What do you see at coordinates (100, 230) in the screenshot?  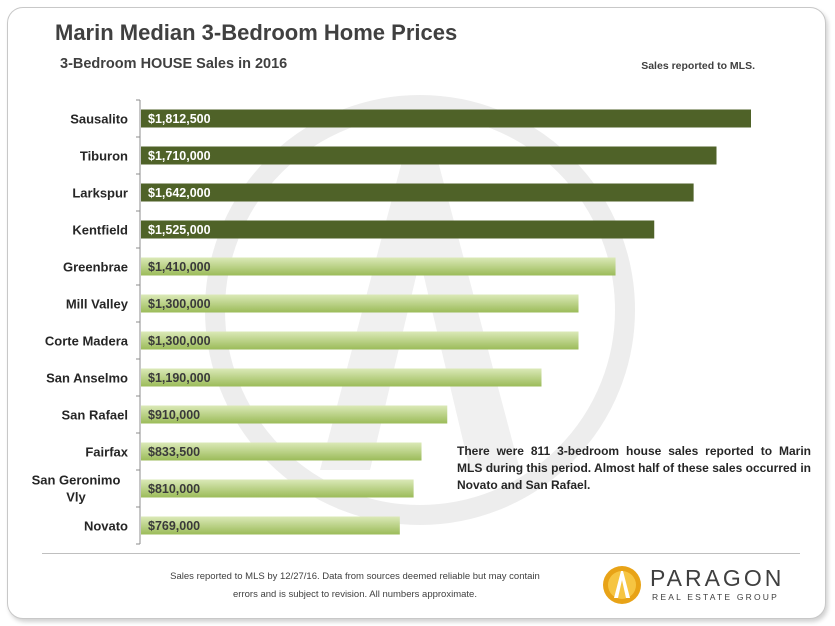 I see `category-label: Kentfield` at bounding box center [100, 230].